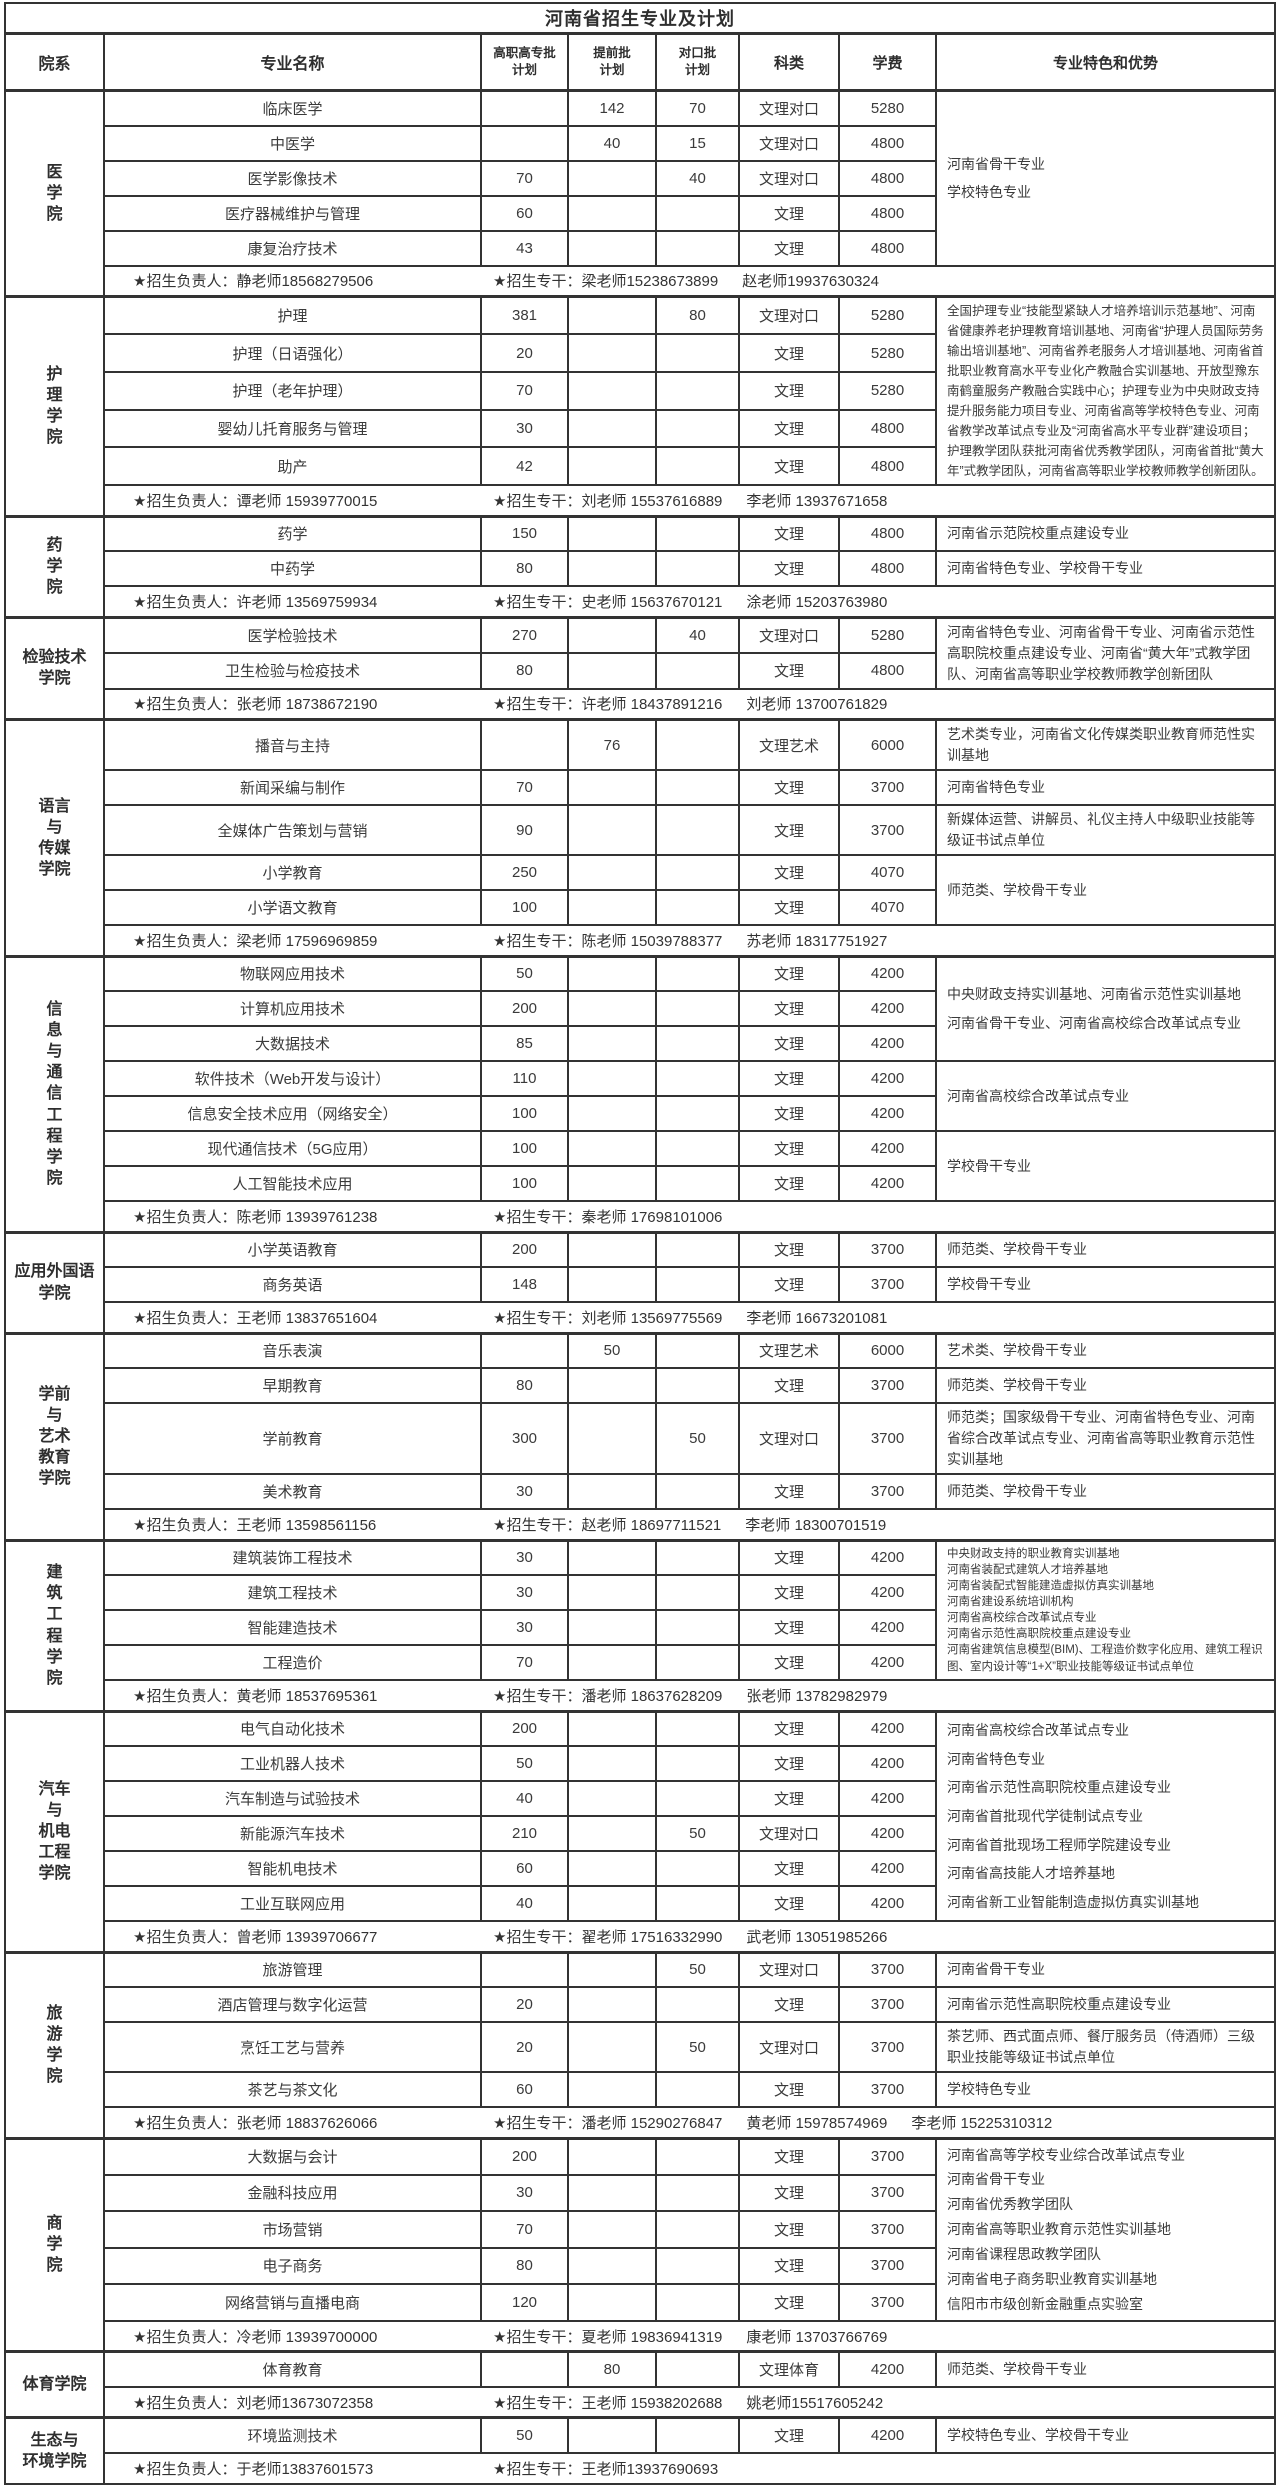 This screenshot has width=1280, height=2489. I want to click on feature-cell: 艺术类、学校骨干专业, so click(1105, 1350).